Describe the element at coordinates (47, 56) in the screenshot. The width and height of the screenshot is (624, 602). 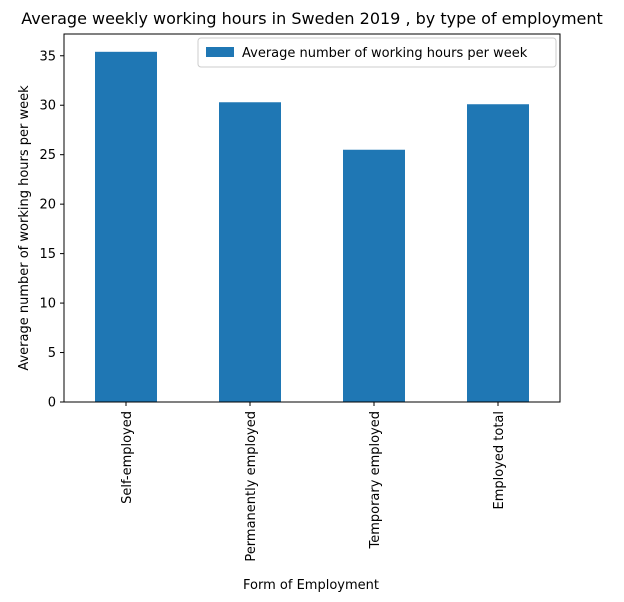
I see `y-tick-label: 35` at that location.